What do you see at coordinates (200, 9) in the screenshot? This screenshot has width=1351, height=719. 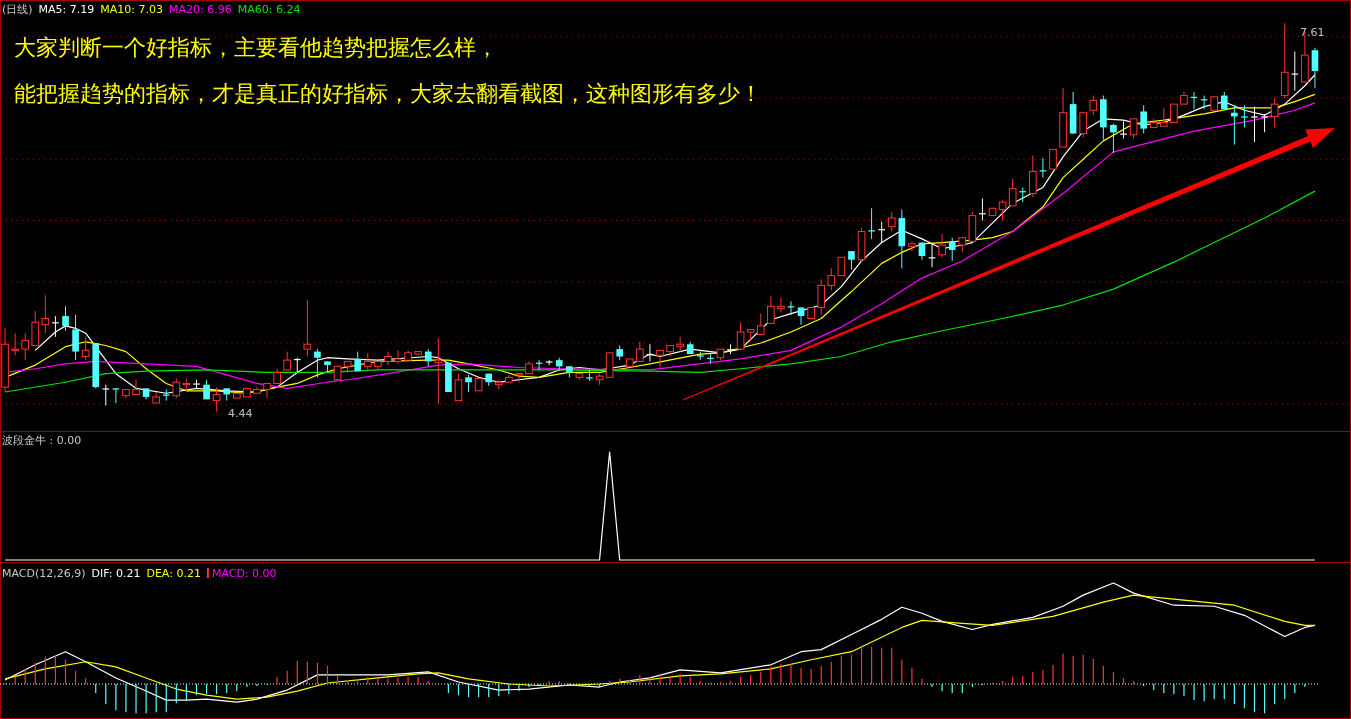 I see `text: MA20: 6.96` at bounding box center [200, 9].